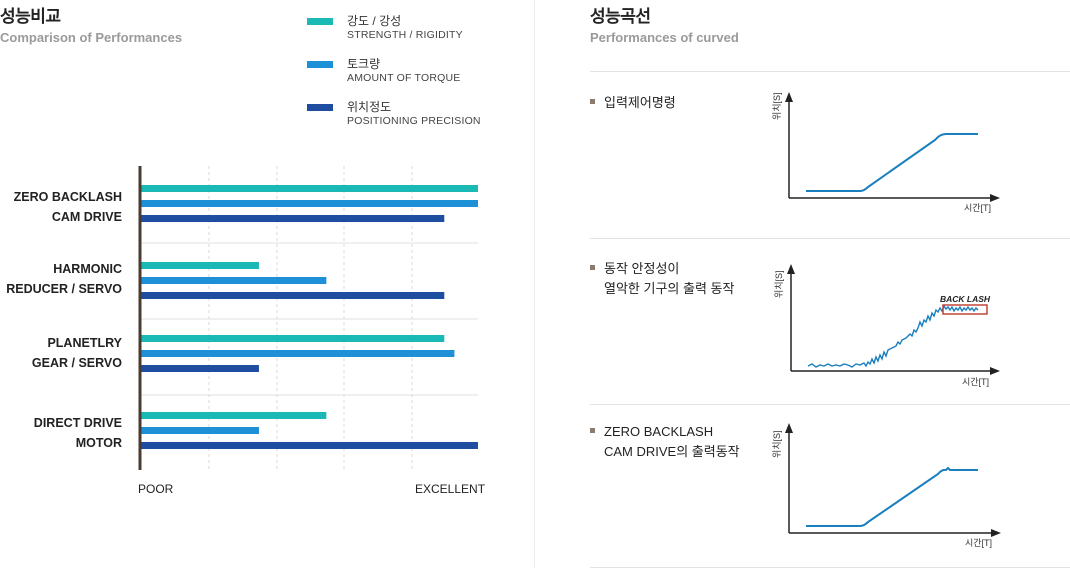  What do you see at coordinates (665, 442) in the screenshot?
I see `curve-item-zero-backlash-output: ZERO BACKLASH CAM DRIVE의 출력동작` at bounding box center [665, 442].